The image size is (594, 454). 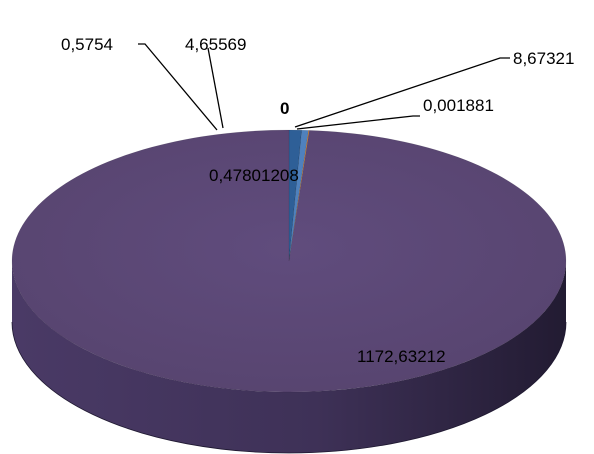 I want to click on data-label-slice-5: 0,5754, so click(x=87, y=44).